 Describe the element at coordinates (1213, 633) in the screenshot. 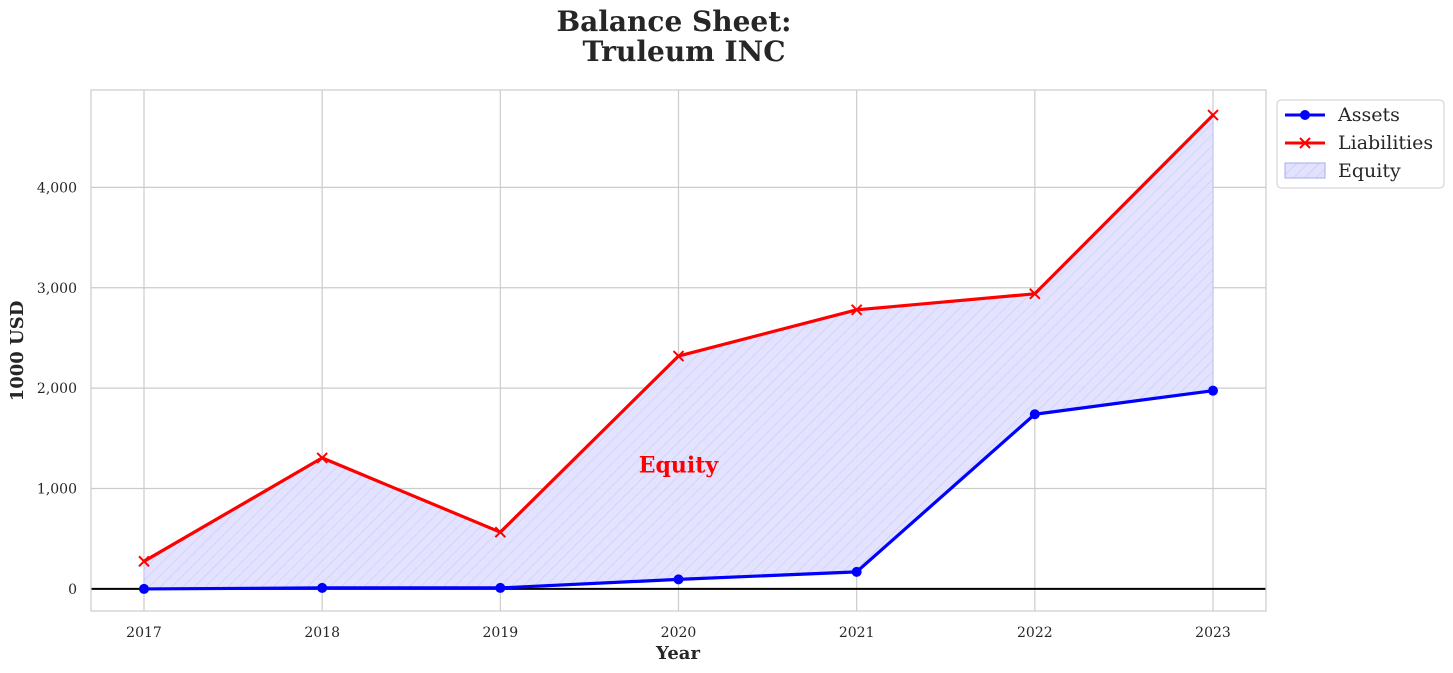

I see `x-tick-label: 2023` at that location.